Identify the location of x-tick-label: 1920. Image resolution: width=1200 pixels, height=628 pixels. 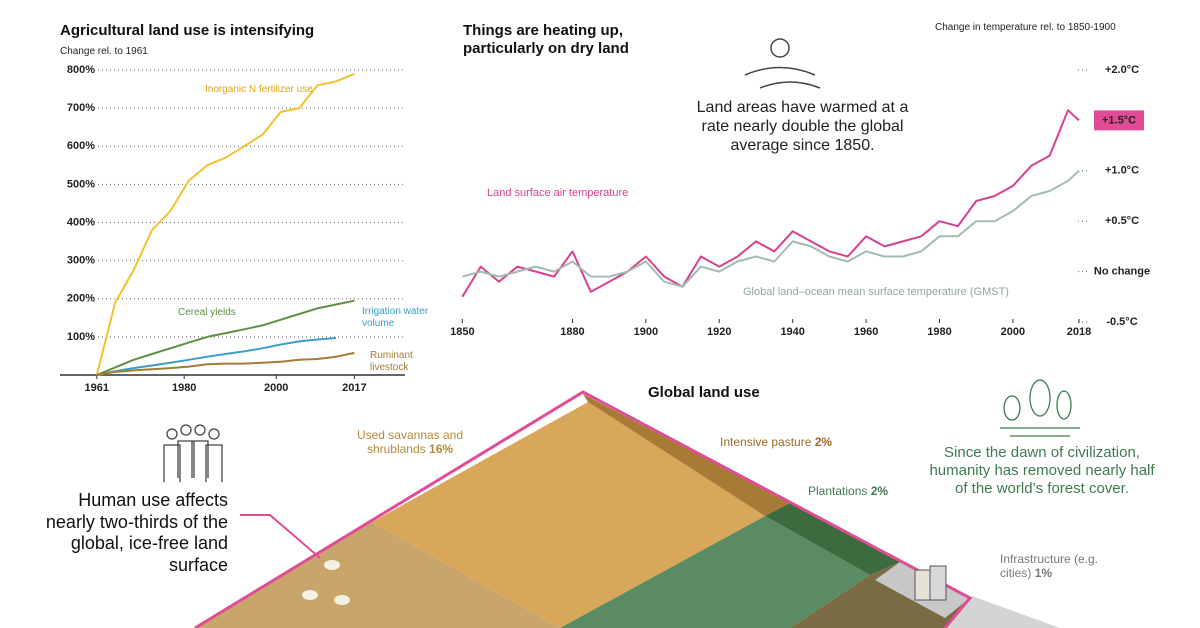
(719, 332).